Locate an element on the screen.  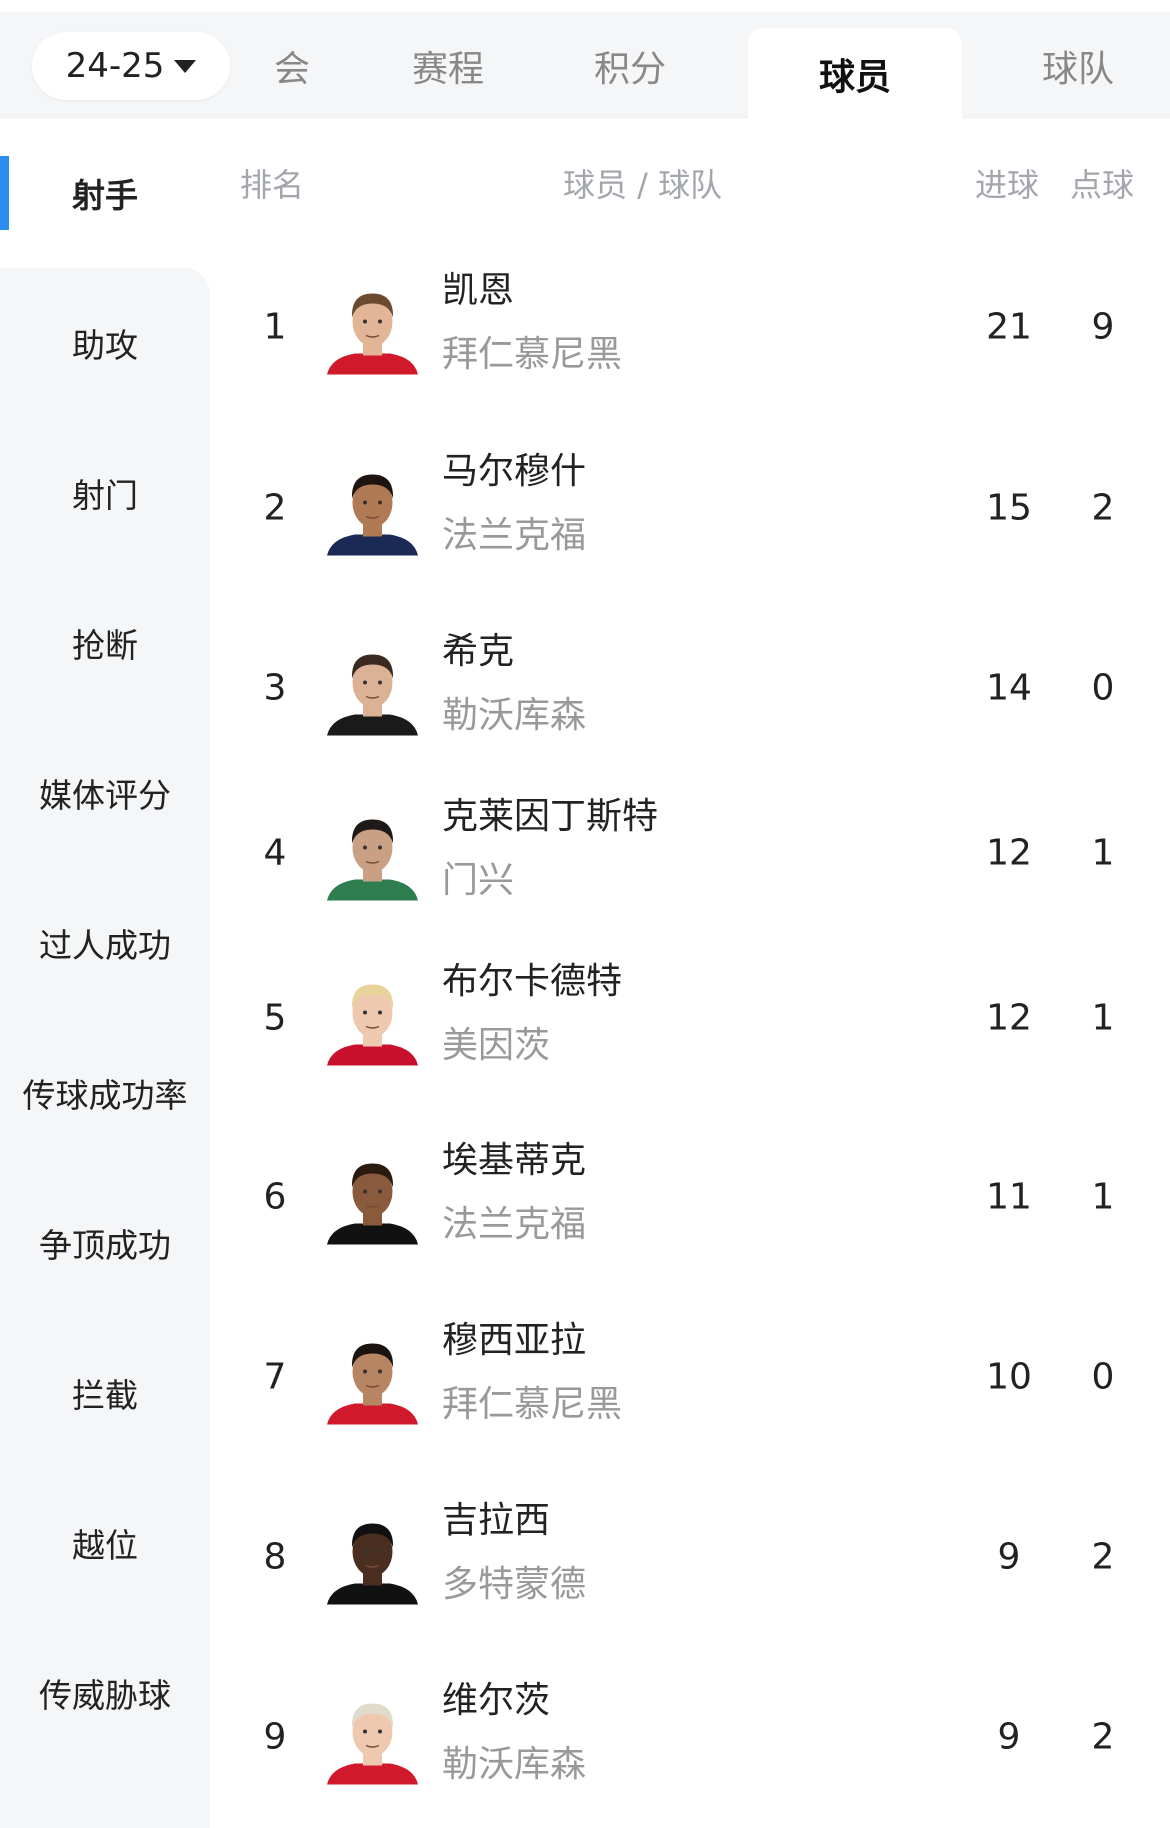
tab-standings: 积分 is located at coordinates (630, 69).